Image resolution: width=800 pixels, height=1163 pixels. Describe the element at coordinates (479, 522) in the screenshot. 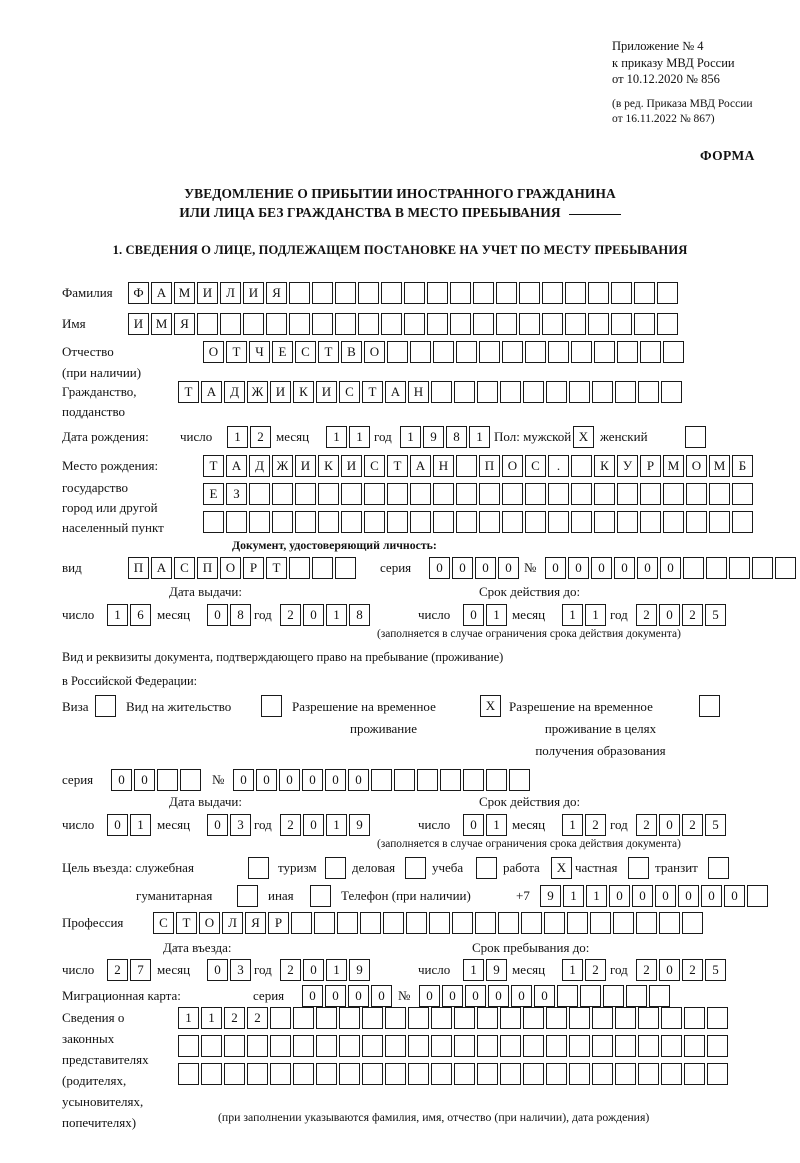

I see `birthplace-row3-boxes` at that location.